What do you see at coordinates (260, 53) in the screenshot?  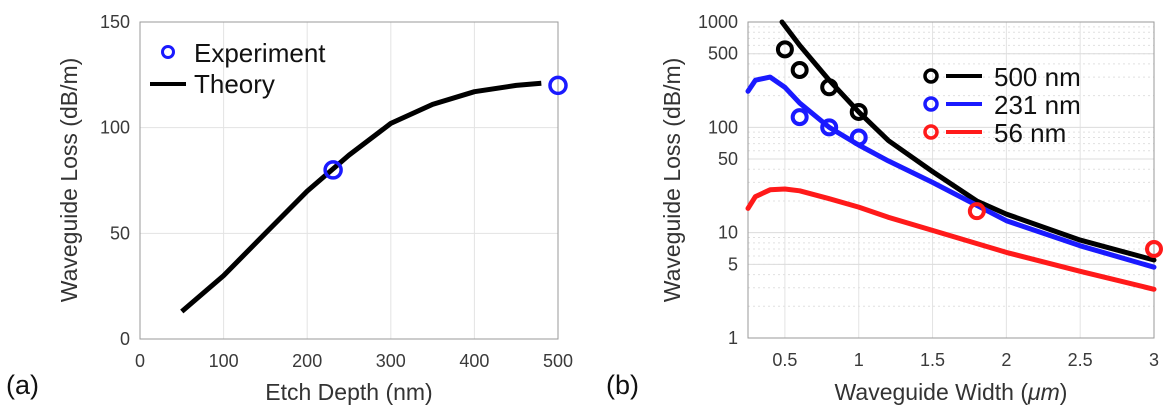 I see `legend-experiment-label: Experiment` at bounding box center [260, 53].